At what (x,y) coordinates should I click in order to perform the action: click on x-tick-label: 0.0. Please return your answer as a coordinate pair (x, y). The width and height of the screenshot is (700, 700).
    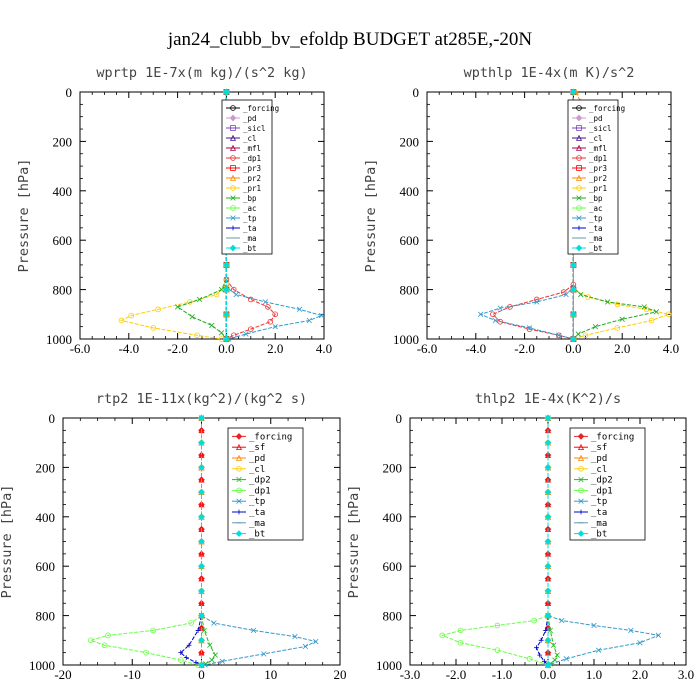
    Looking at the image, I should click on (573, 348).